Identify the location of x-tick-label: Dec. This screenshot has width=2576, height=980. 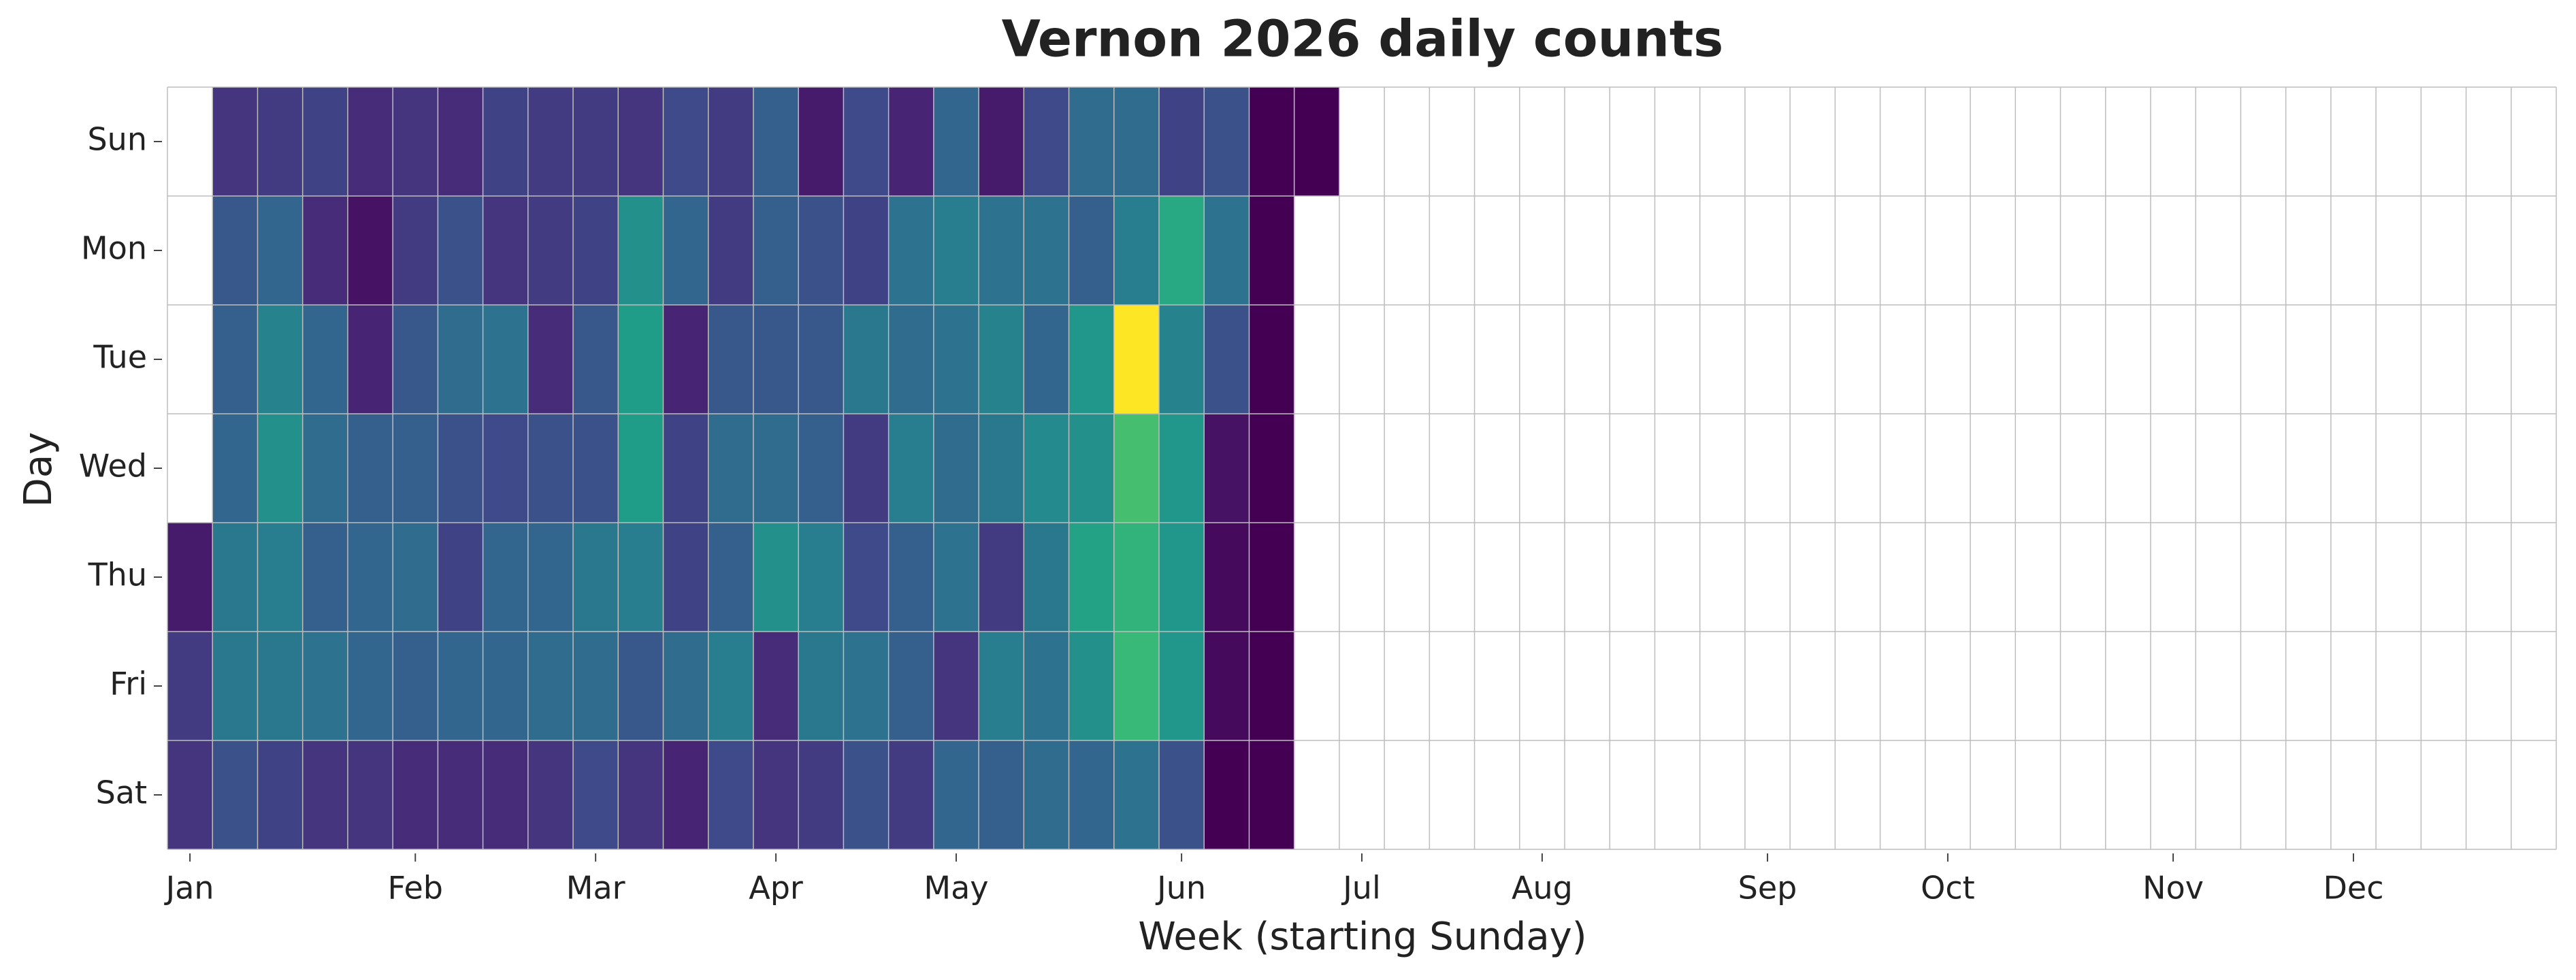
(2353, 888).